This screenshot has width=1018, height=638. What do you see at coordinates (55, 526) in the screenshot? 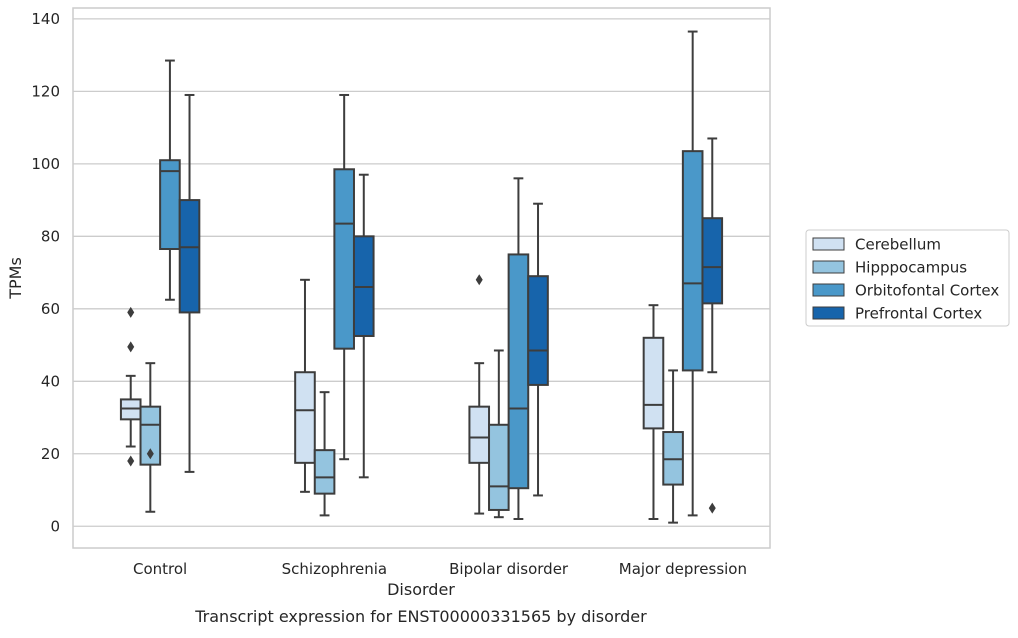
I see `y-tick-label: 0` at bounding box center [55, 526].